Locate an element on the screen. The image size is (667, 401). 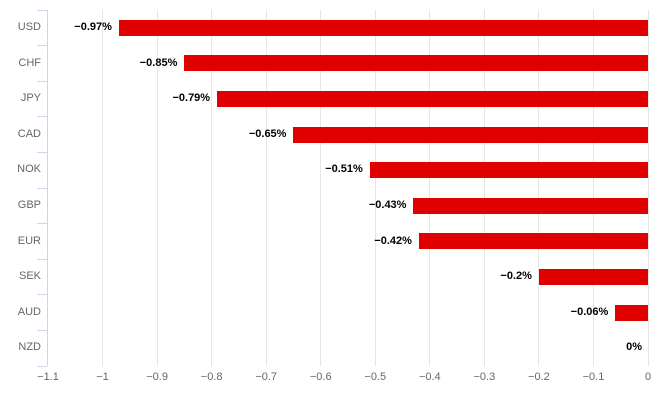
bar-gbp is located at coordinates (530, 205).